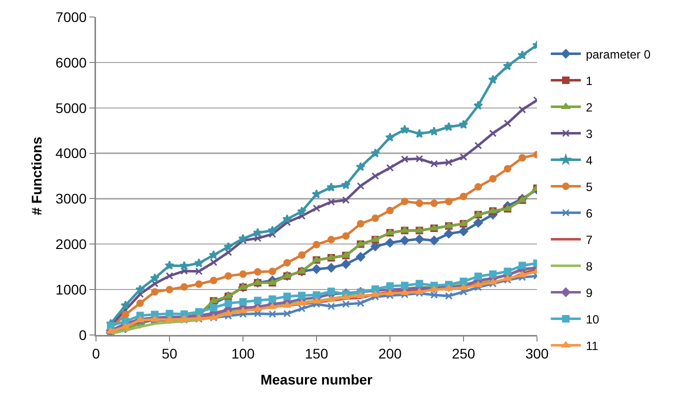  I want to click on y-tick-label: 1000, so click(71, 289).